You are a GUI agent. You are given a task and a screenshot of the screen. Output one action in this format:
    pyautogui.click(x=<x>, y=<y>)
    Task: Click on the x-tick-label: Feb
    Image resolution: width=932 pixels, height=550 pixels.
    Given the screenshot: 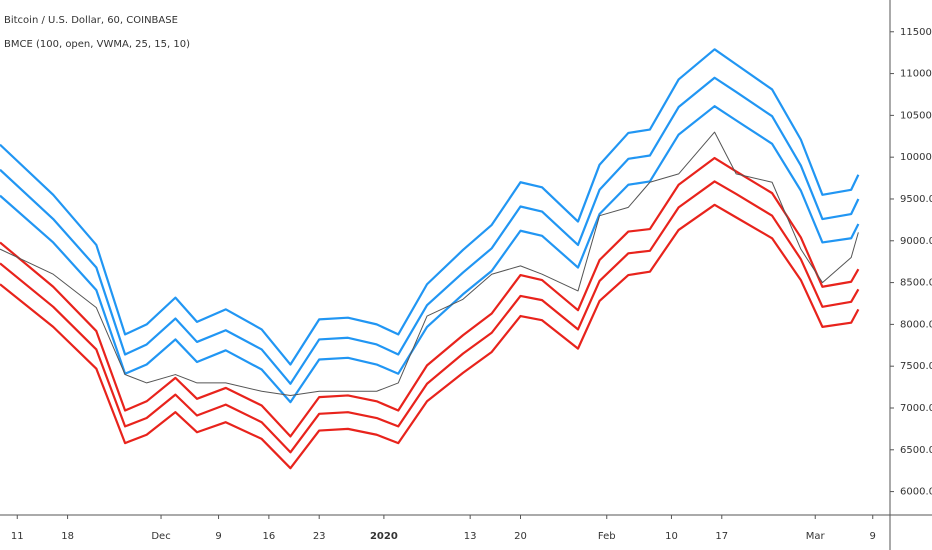 What is the action you would take?
    pyautogui.click(x=607, y=536)
    